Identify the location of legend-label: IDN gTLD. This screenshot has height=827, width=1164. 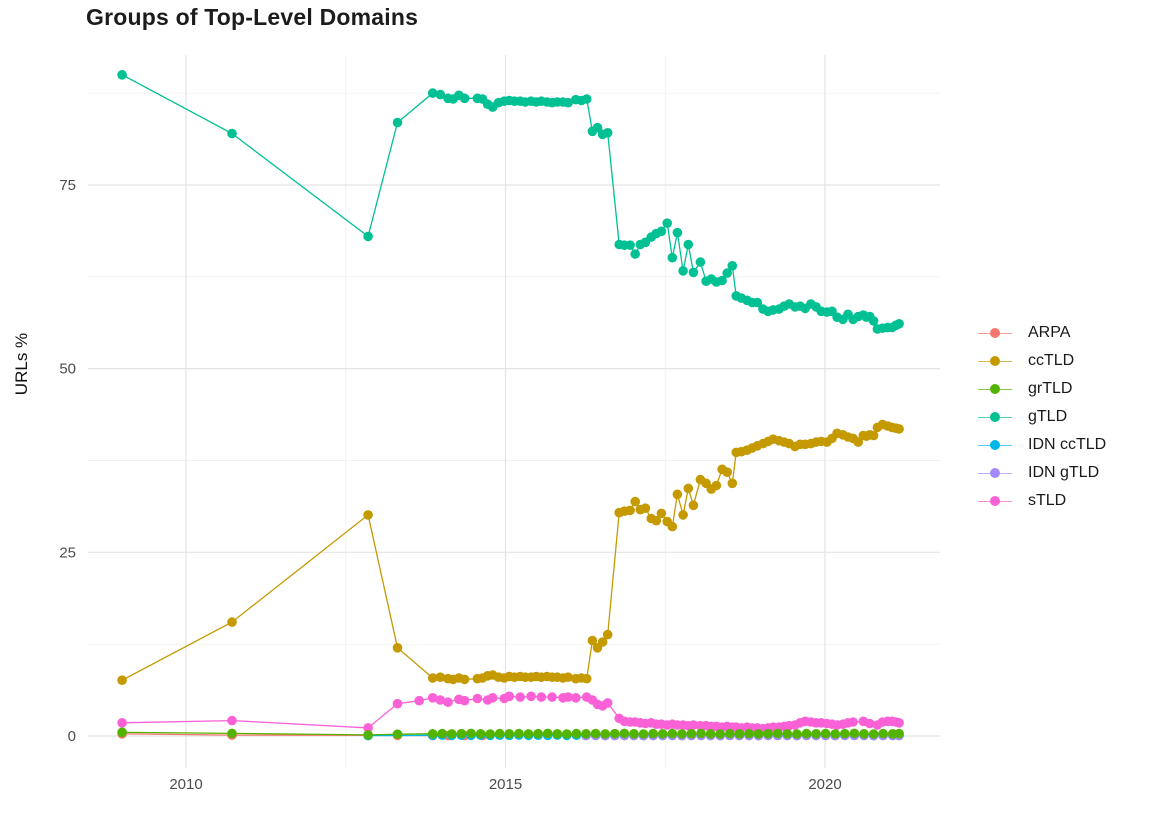
(1064, 472).